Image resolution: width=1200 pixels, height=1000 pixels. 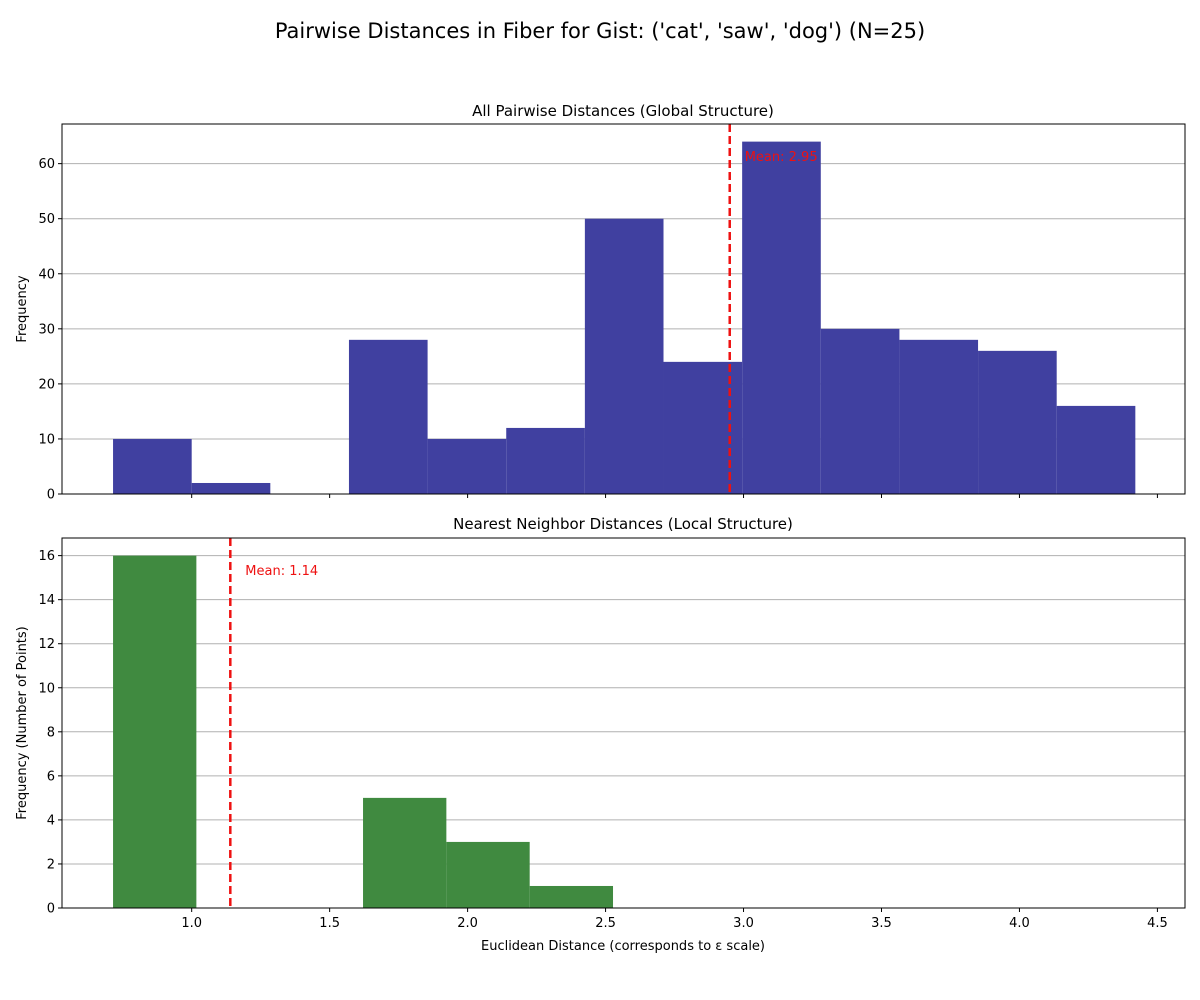 I want to click on x-tick-label-local: 1.5, so click(x=329, y=923).